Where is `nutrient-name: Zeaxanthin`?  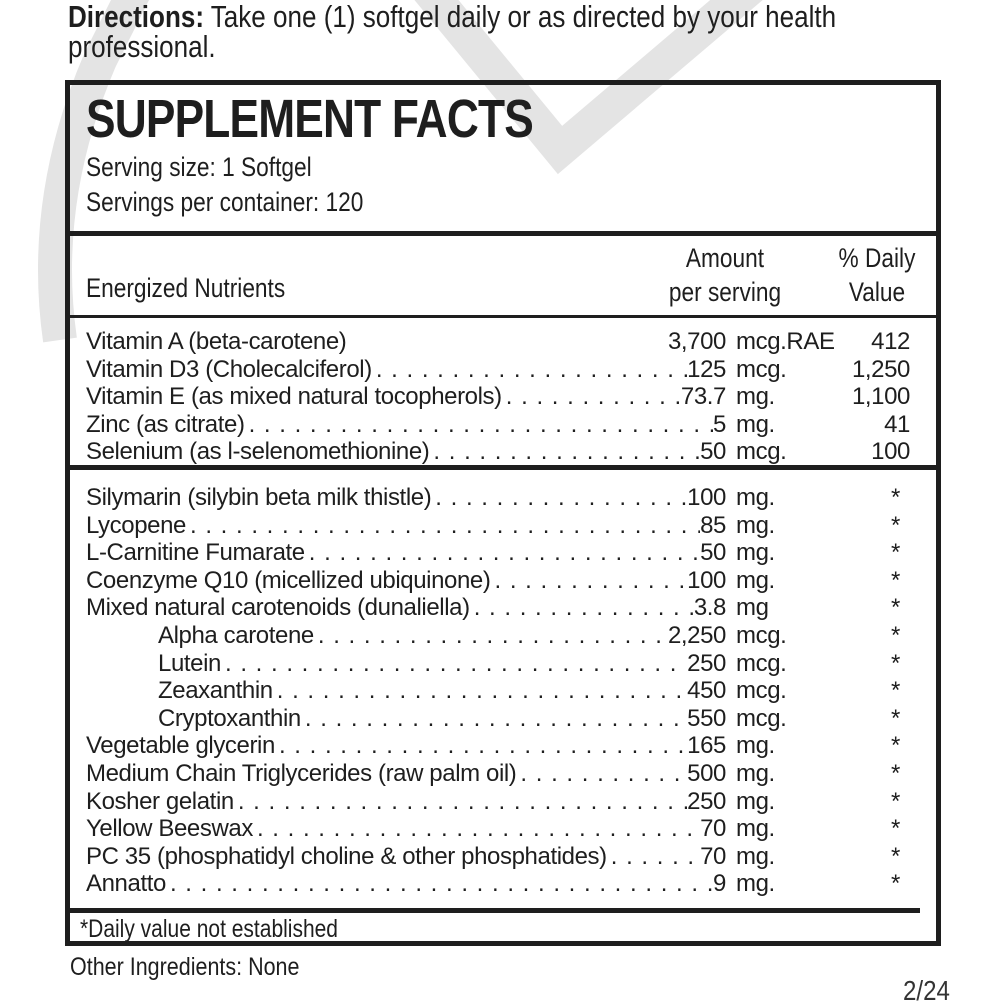
nutrient-name: Zeaxanthin is located at coordinates (215, 691).